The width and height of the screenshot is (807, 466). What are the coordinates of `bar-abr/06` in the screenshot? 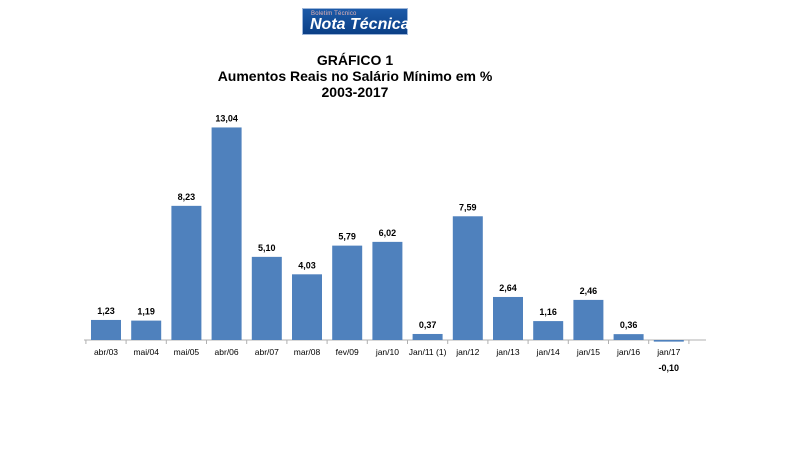 It's located at (226, 233).